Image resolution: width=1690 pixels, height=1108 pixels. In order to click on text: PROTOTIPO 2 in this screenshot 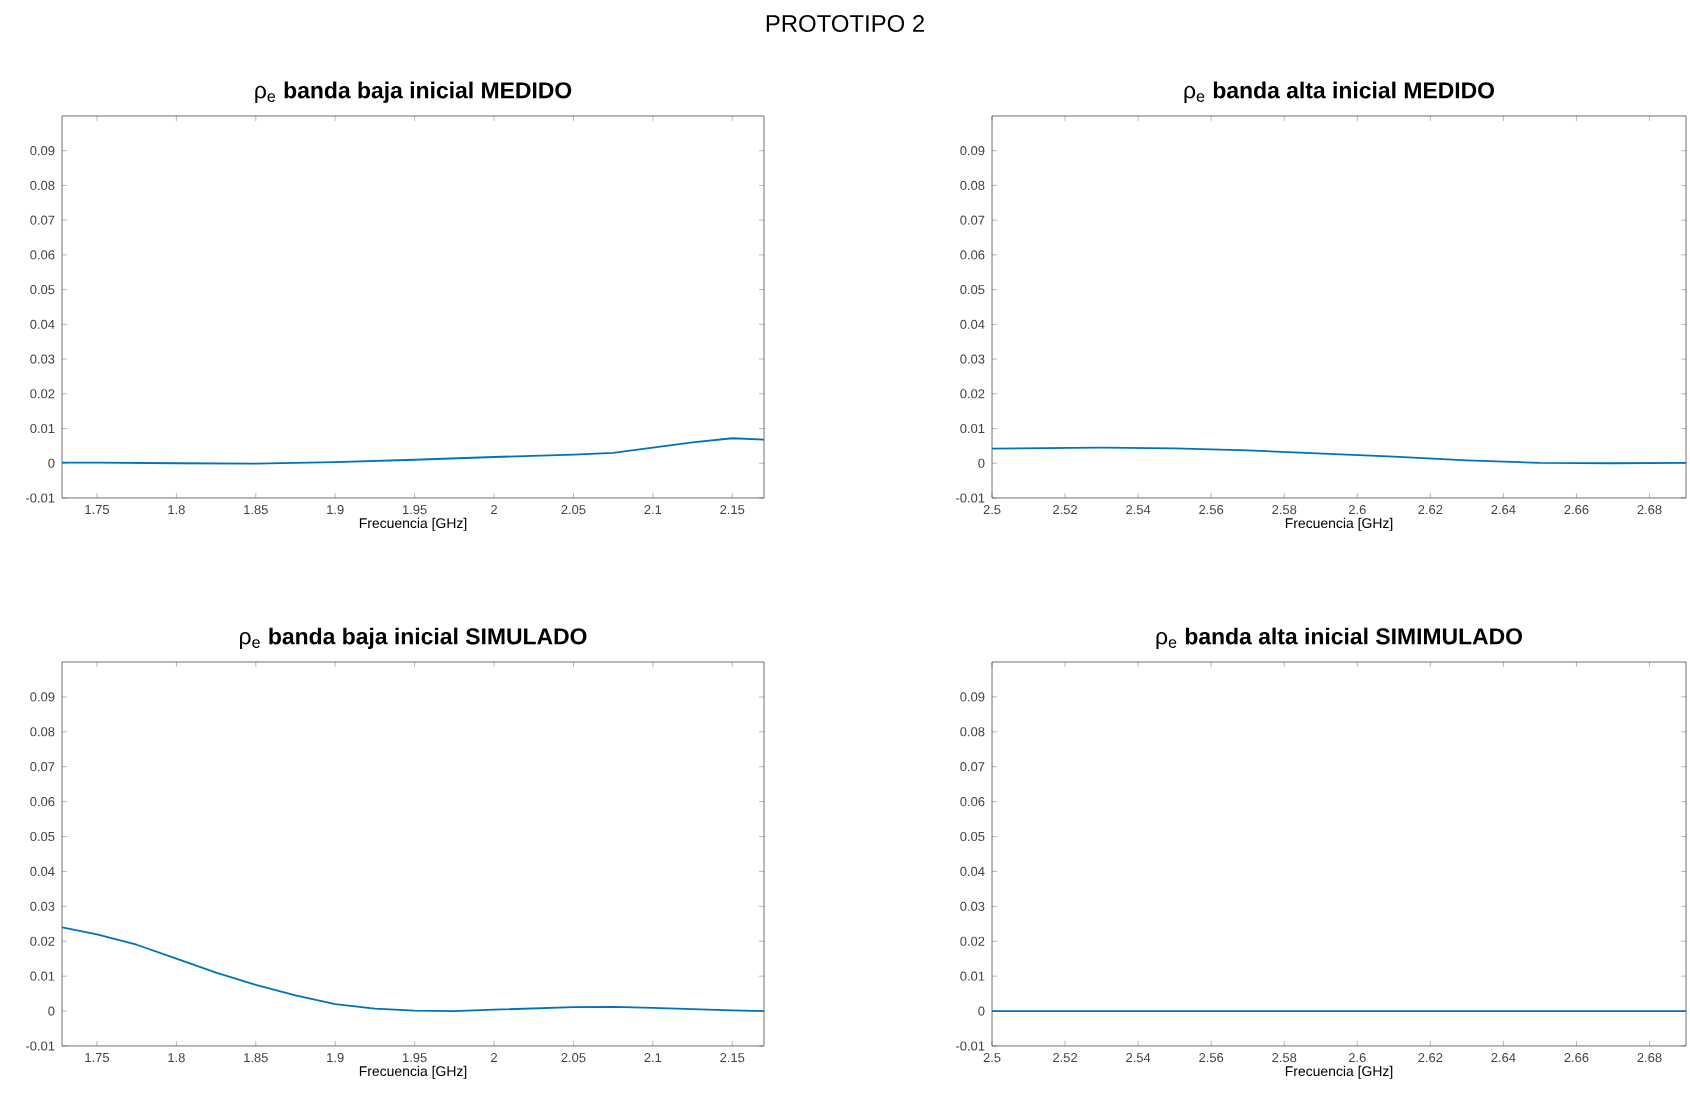, I will do `click(845, 23)`.